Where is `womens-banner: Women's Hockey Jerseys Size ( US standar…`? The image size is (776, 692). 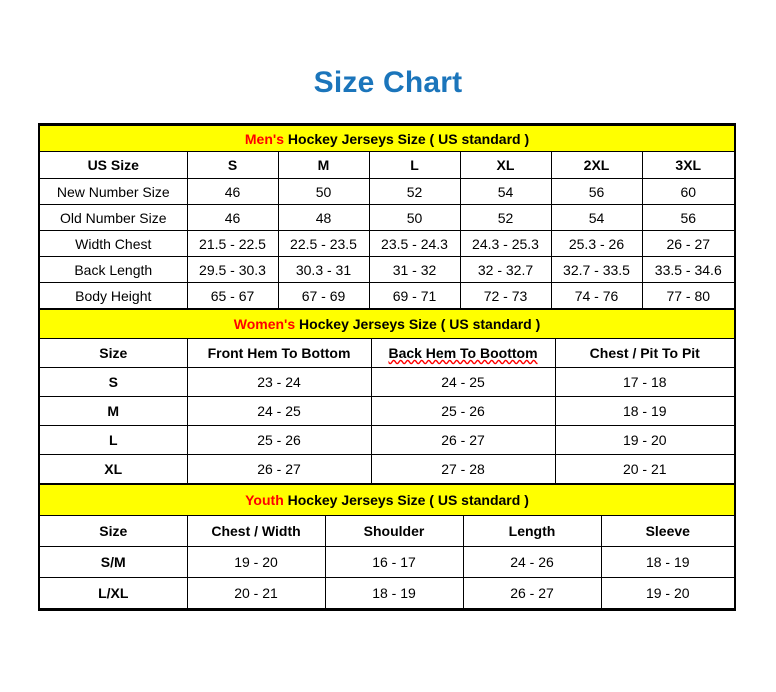 womens-banner: Women's Hockey Jerseys Size ( US standar… is located at coordinates (387, 324).